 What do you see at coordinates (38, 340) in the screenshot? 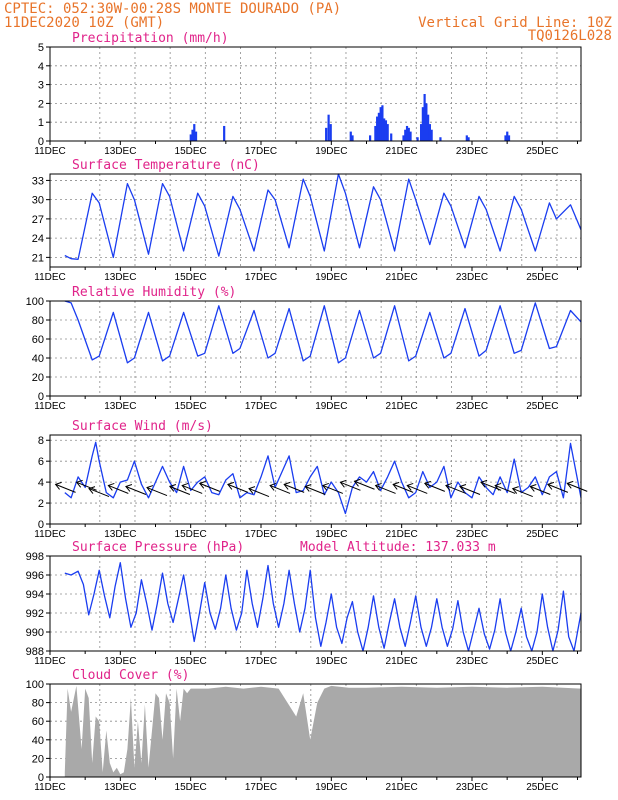
I see `y-tick-label: 60` at bounding box center [38, 340].